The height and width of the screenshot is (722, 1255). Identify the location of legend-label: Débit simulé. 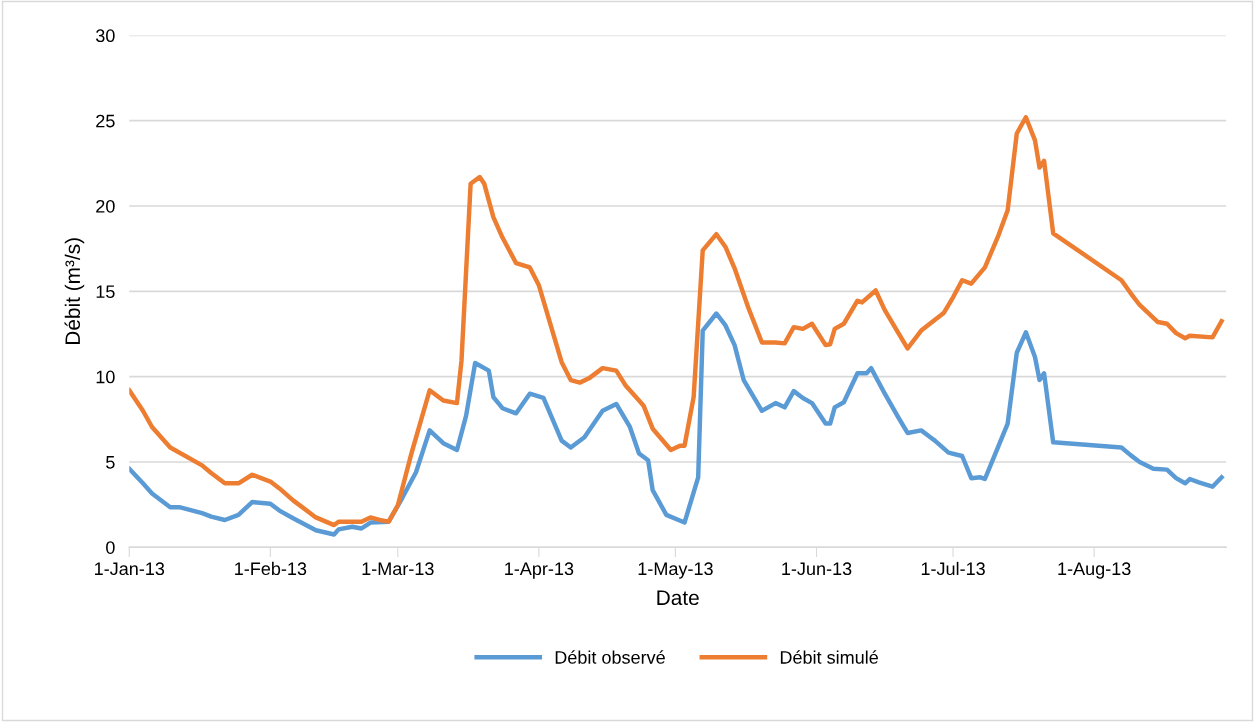
(829, 657).